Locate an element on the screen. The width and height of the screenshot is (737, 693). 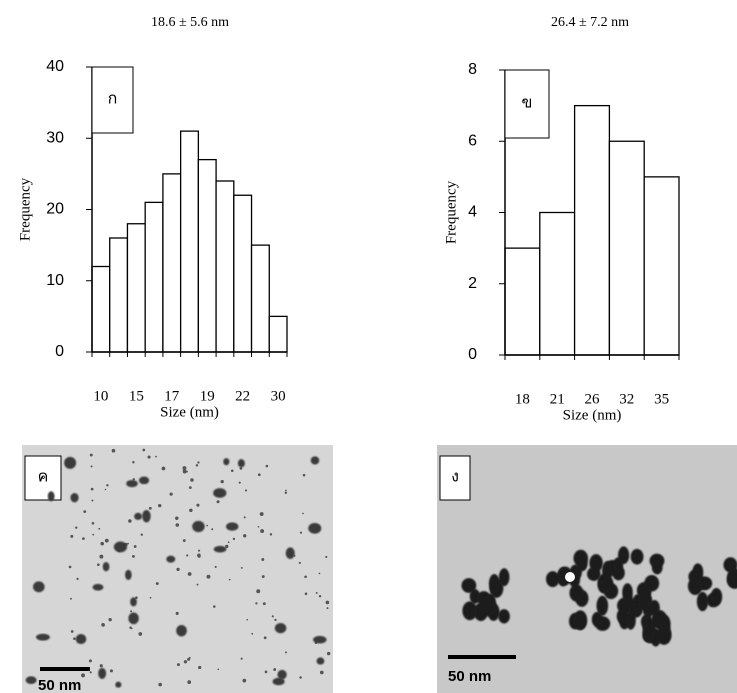
x-tick-label: 26 is located at coordinates (593, 399).